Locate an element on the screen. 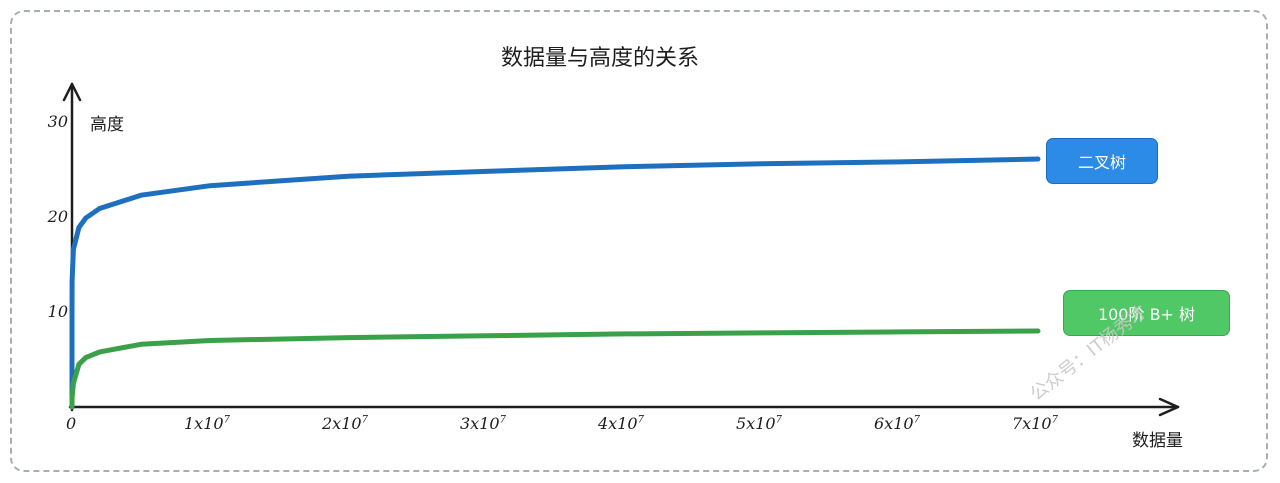 The height and width of the screenshot is (483, 1280). x-axis-arrow is located at coordinates (1169, 407).